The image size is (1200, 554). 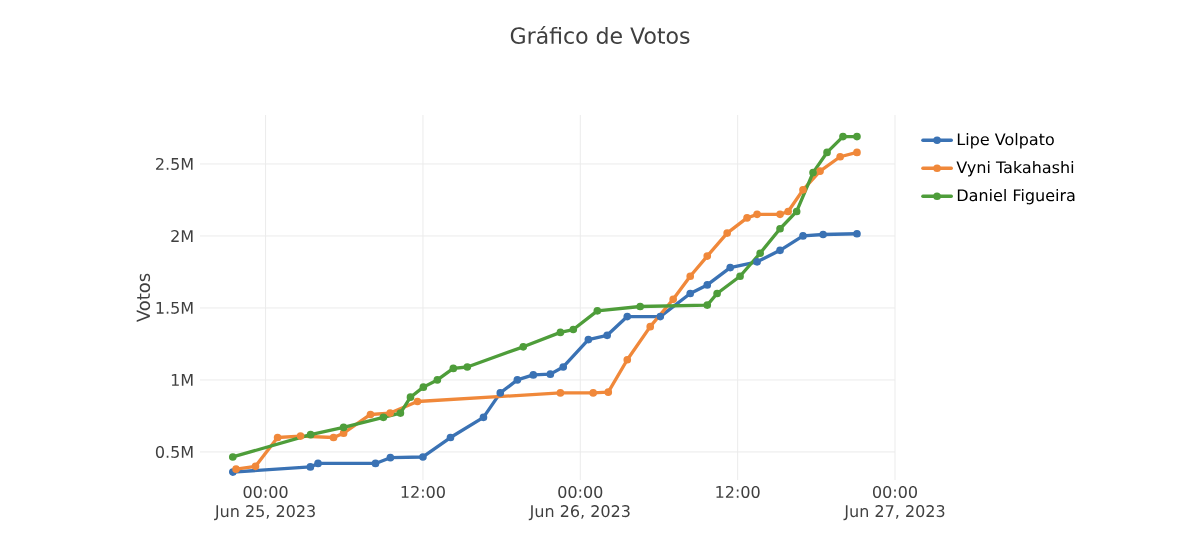 What do you see at coordinates (579, 503) in the screenshot?
I see `x-tick-label: 00:00 Jun 26, 2023` at bounding box center [579, 503].